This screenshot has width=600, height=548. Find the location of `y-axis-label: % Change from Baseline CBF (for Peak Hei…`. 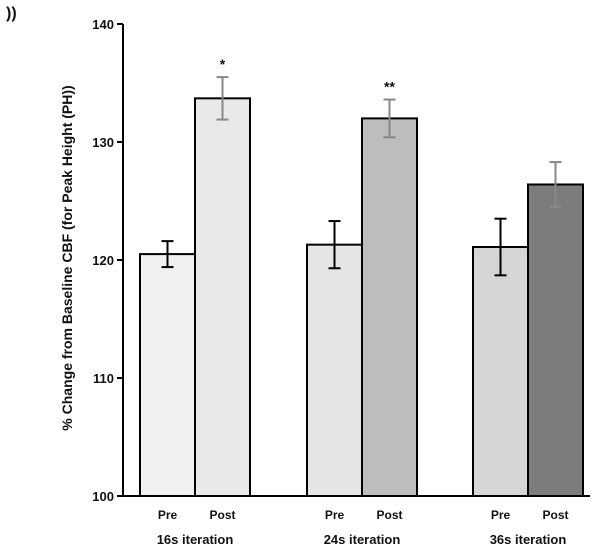

y-axis-label: % Change from Baseline CBF (for Peak Hei… is located at coordinates (67, 257).